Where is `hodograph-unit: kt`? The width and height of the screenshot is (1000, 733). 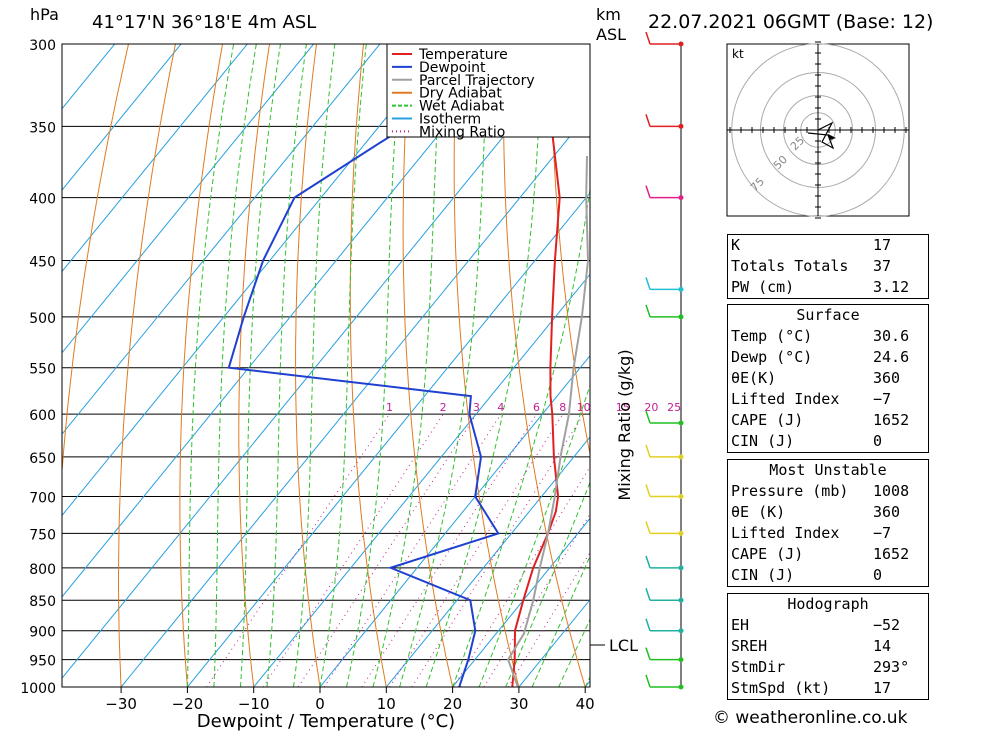 hodograph-unit: kt is located at coordinates (738, 54).